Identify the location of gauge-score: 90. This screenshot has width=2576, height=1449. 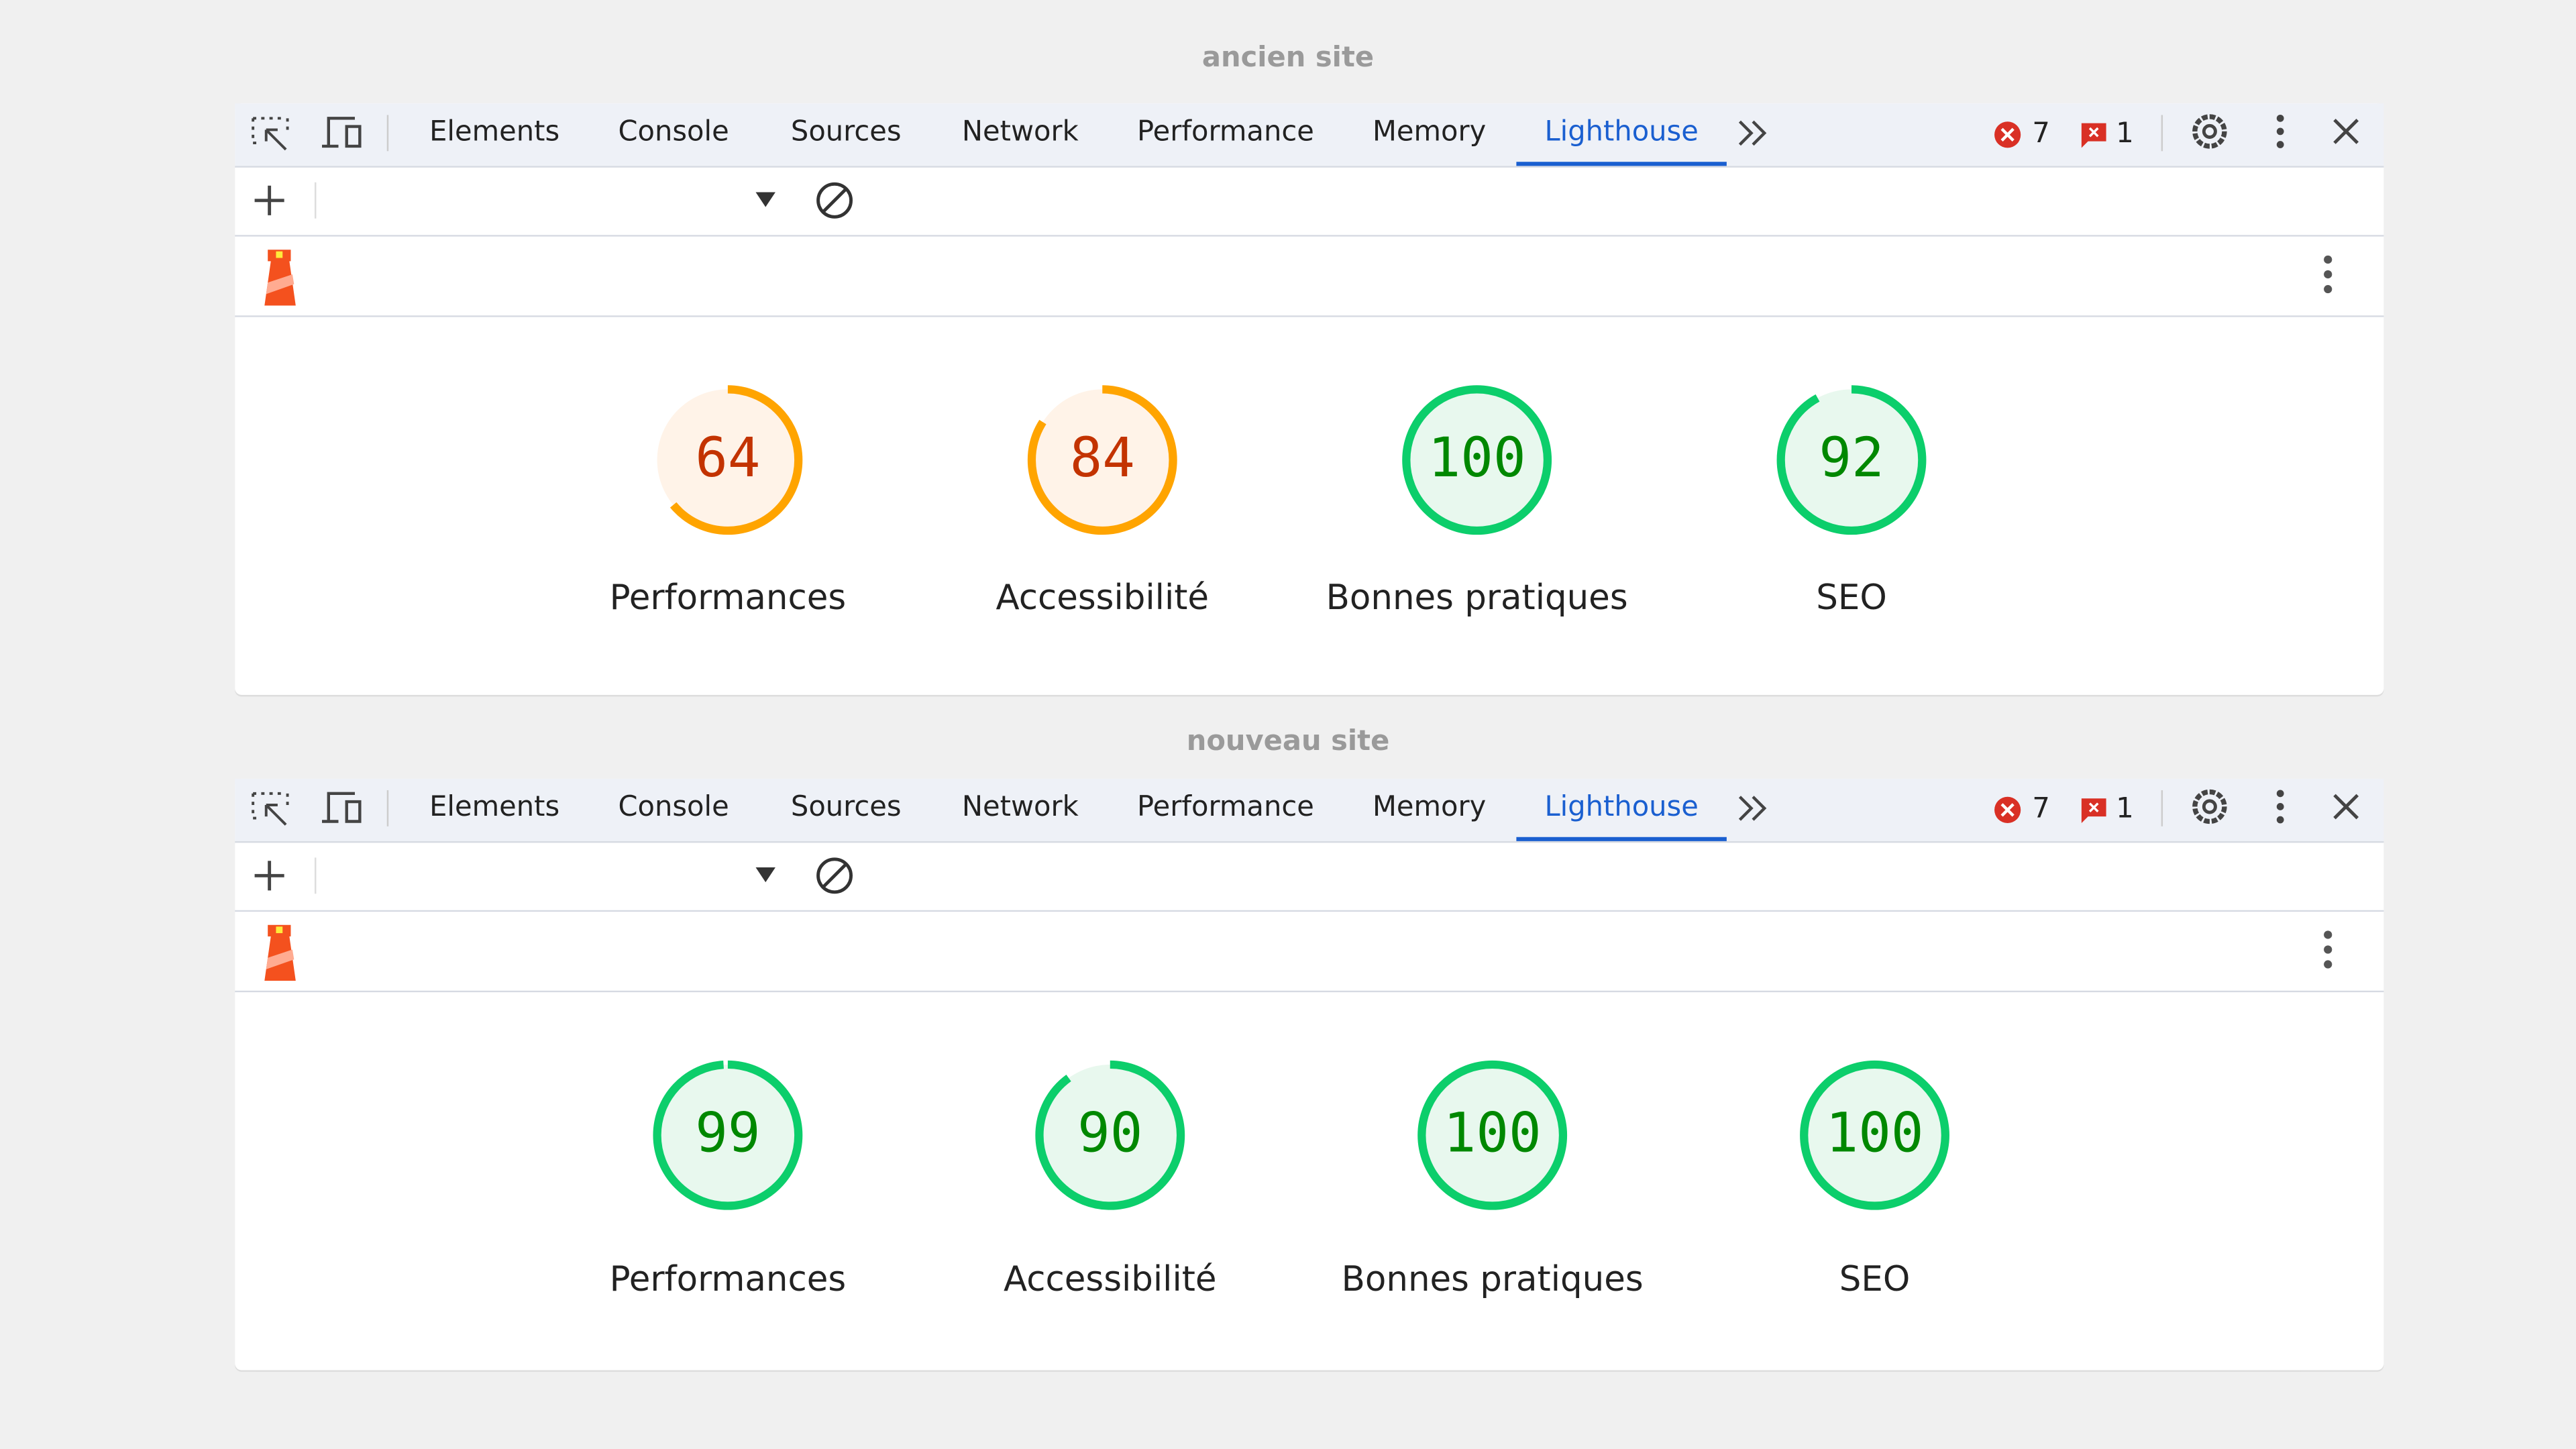
(1109, 1133).